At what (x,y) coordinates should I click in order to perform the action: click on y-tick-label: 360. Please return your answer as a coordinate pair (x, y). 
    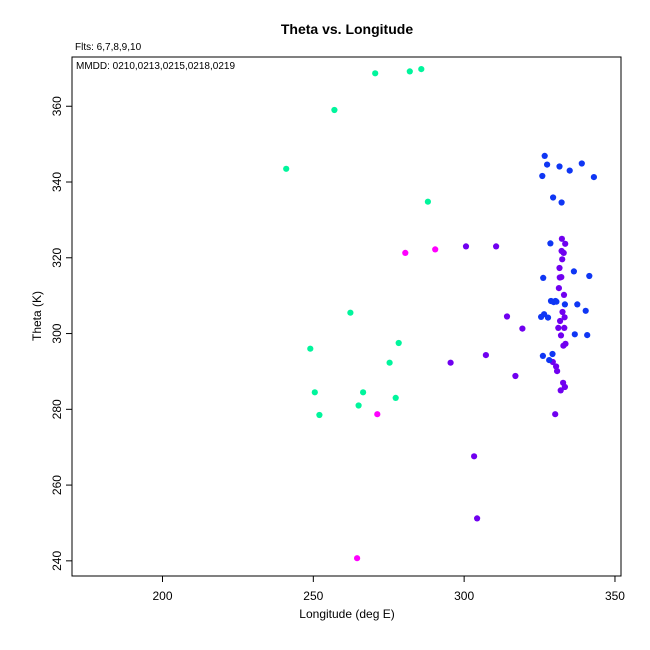
    Looking at the image, I should click on (57, 106).